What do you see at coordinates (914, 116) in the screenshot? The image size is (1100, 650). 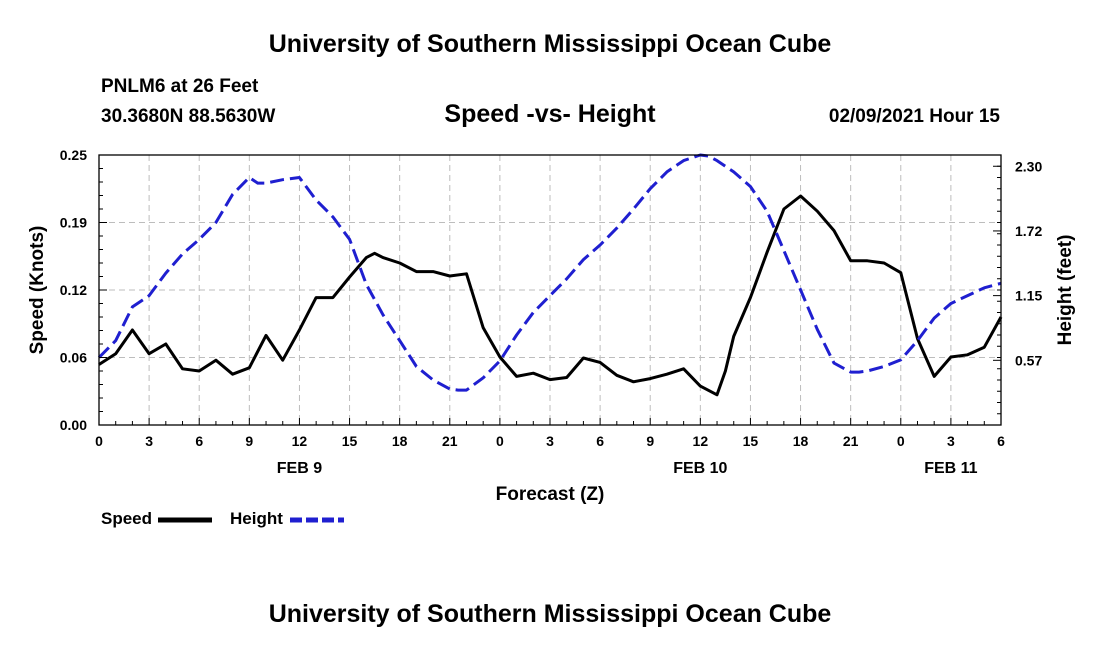 I see `run-time: 02/09/2021 Hour 15` at bounding box center [914, 116].